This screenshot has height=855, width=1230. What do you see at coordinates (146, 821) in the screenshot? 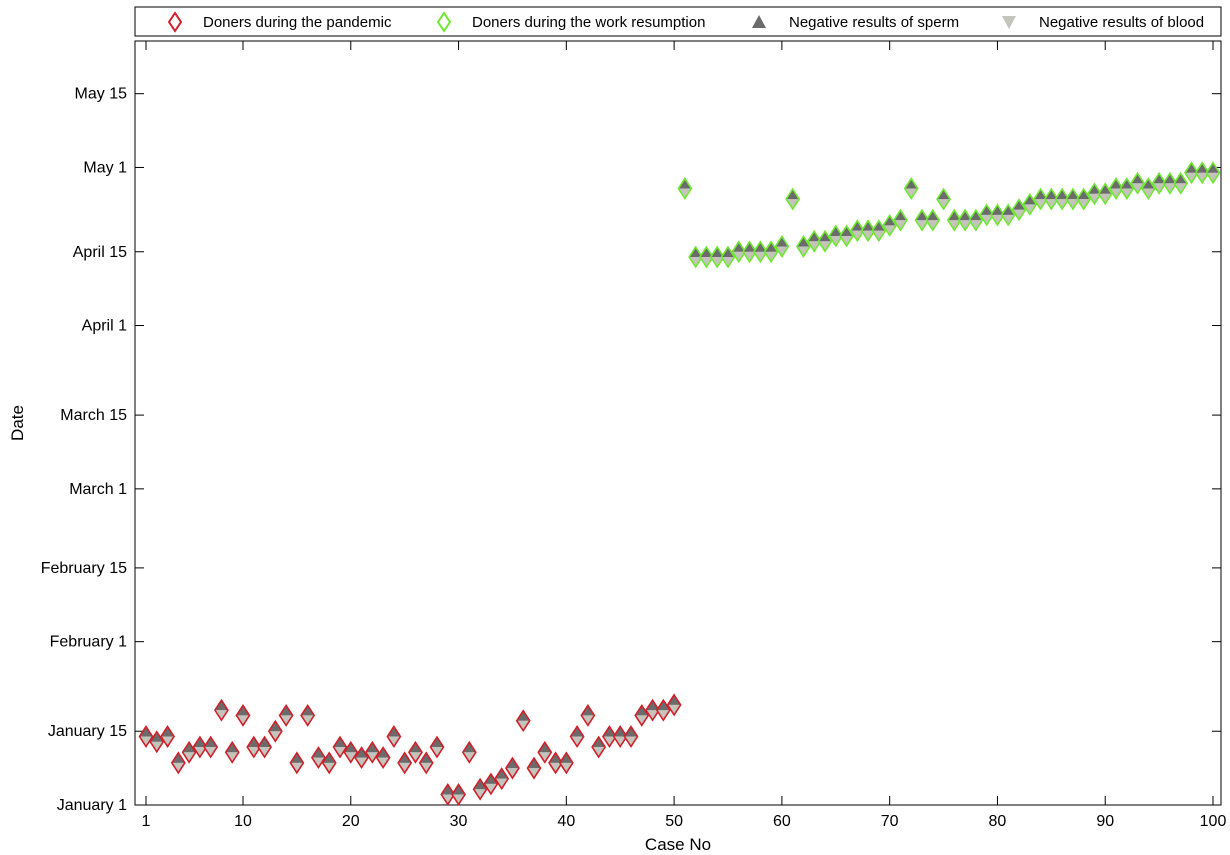
I see `x-tick-label: 1` at bounding box center [146, 821].